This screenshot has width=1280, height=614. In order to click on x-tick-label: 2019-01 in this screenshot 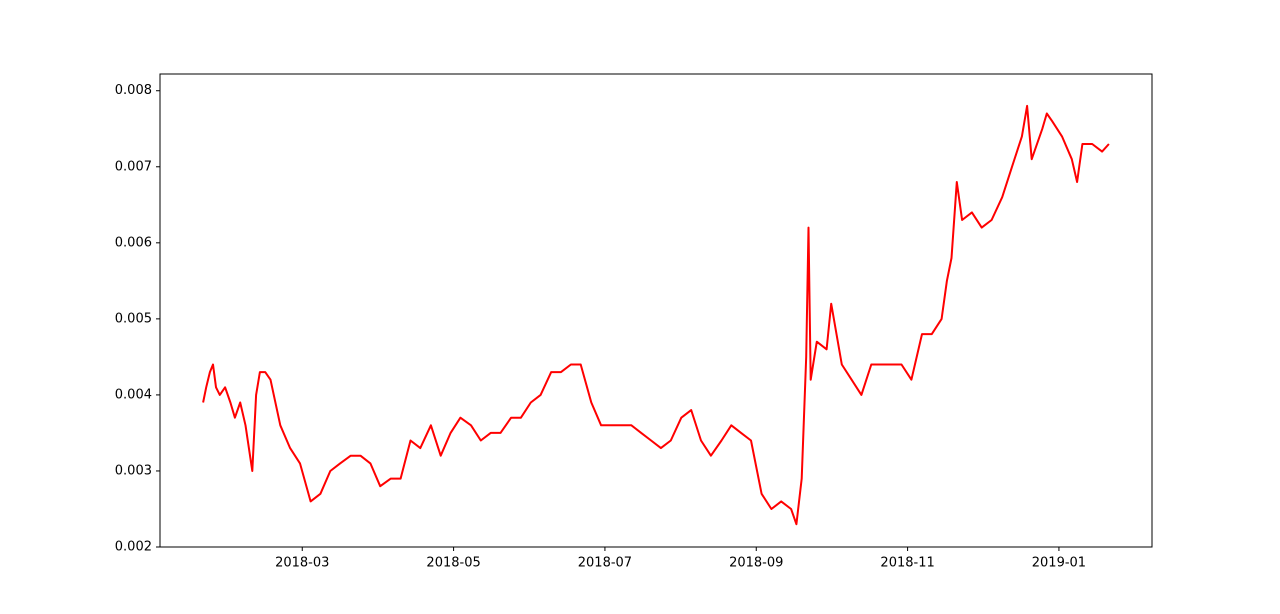, I will do `click(1059, 563)`.